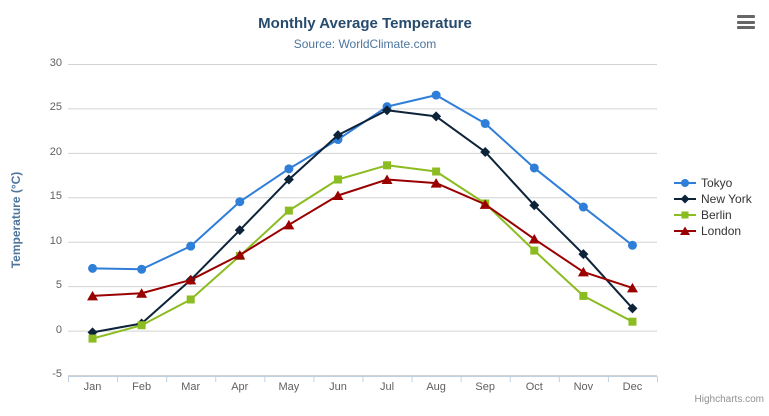 The height and width of the screenshot is (416, 769). Describe the element at coordinates (632, 387) in the screenshot. I see `x-axis-label: Dec` at that location.